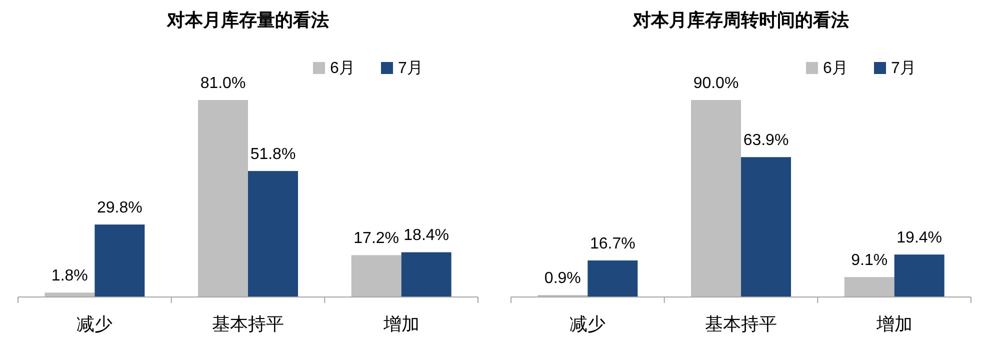 Image resolution: width=986 pixels, height=355 pixels. What do you see at coordinates (69, 276) in the screenshot?
I see `data-label: 1.8%` at bounding box center [69, 276].